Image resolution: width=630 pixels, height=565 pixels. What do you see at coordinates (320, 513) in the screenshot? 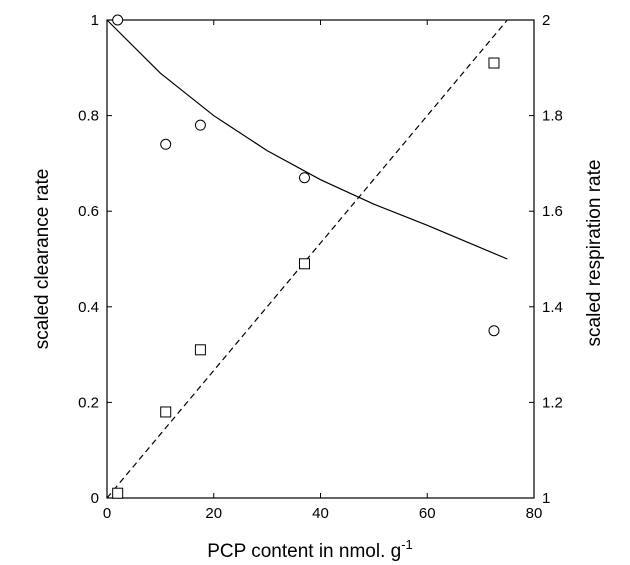
I see `x-tick-label: 40` at bounding box center [320, 513].